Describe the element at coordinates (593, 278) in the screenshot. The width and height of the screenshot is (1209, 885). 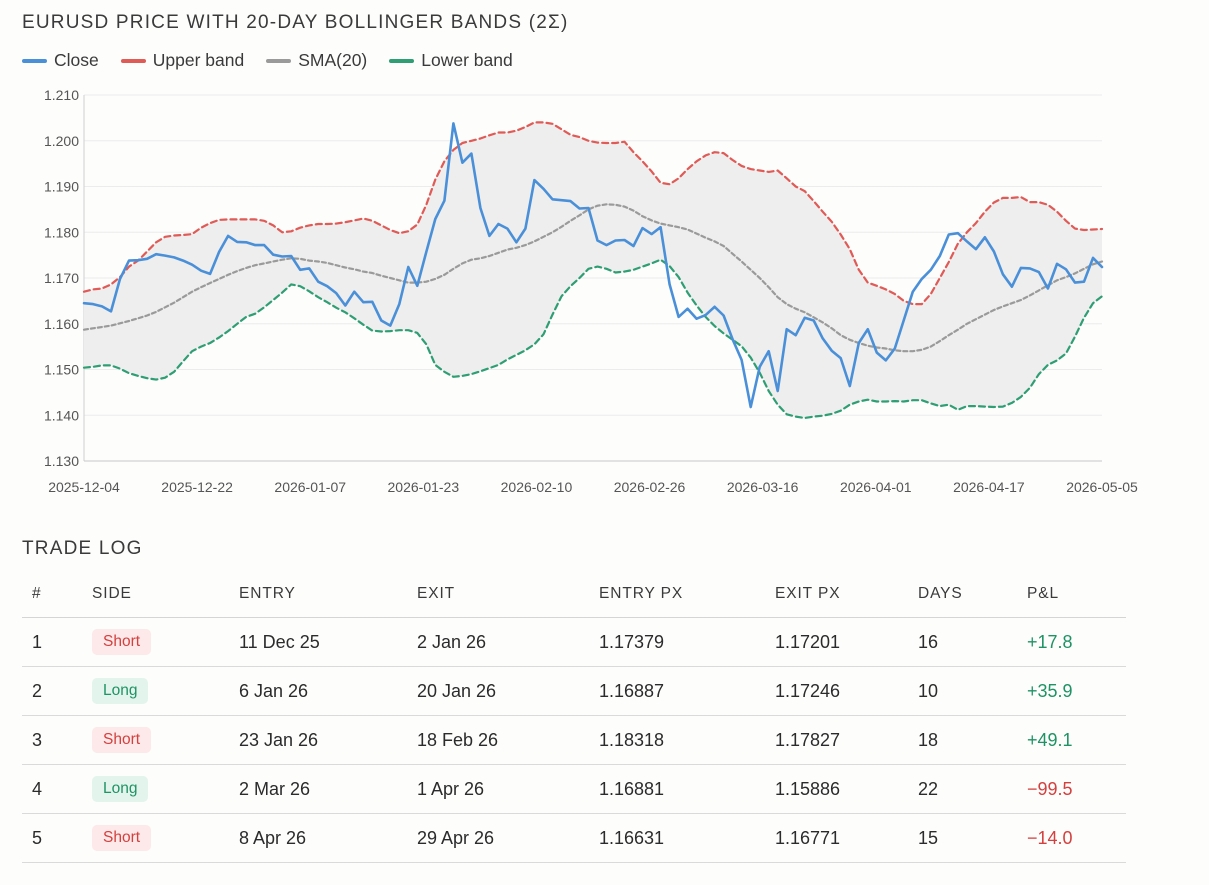
I see `sma-series-line` at that location.